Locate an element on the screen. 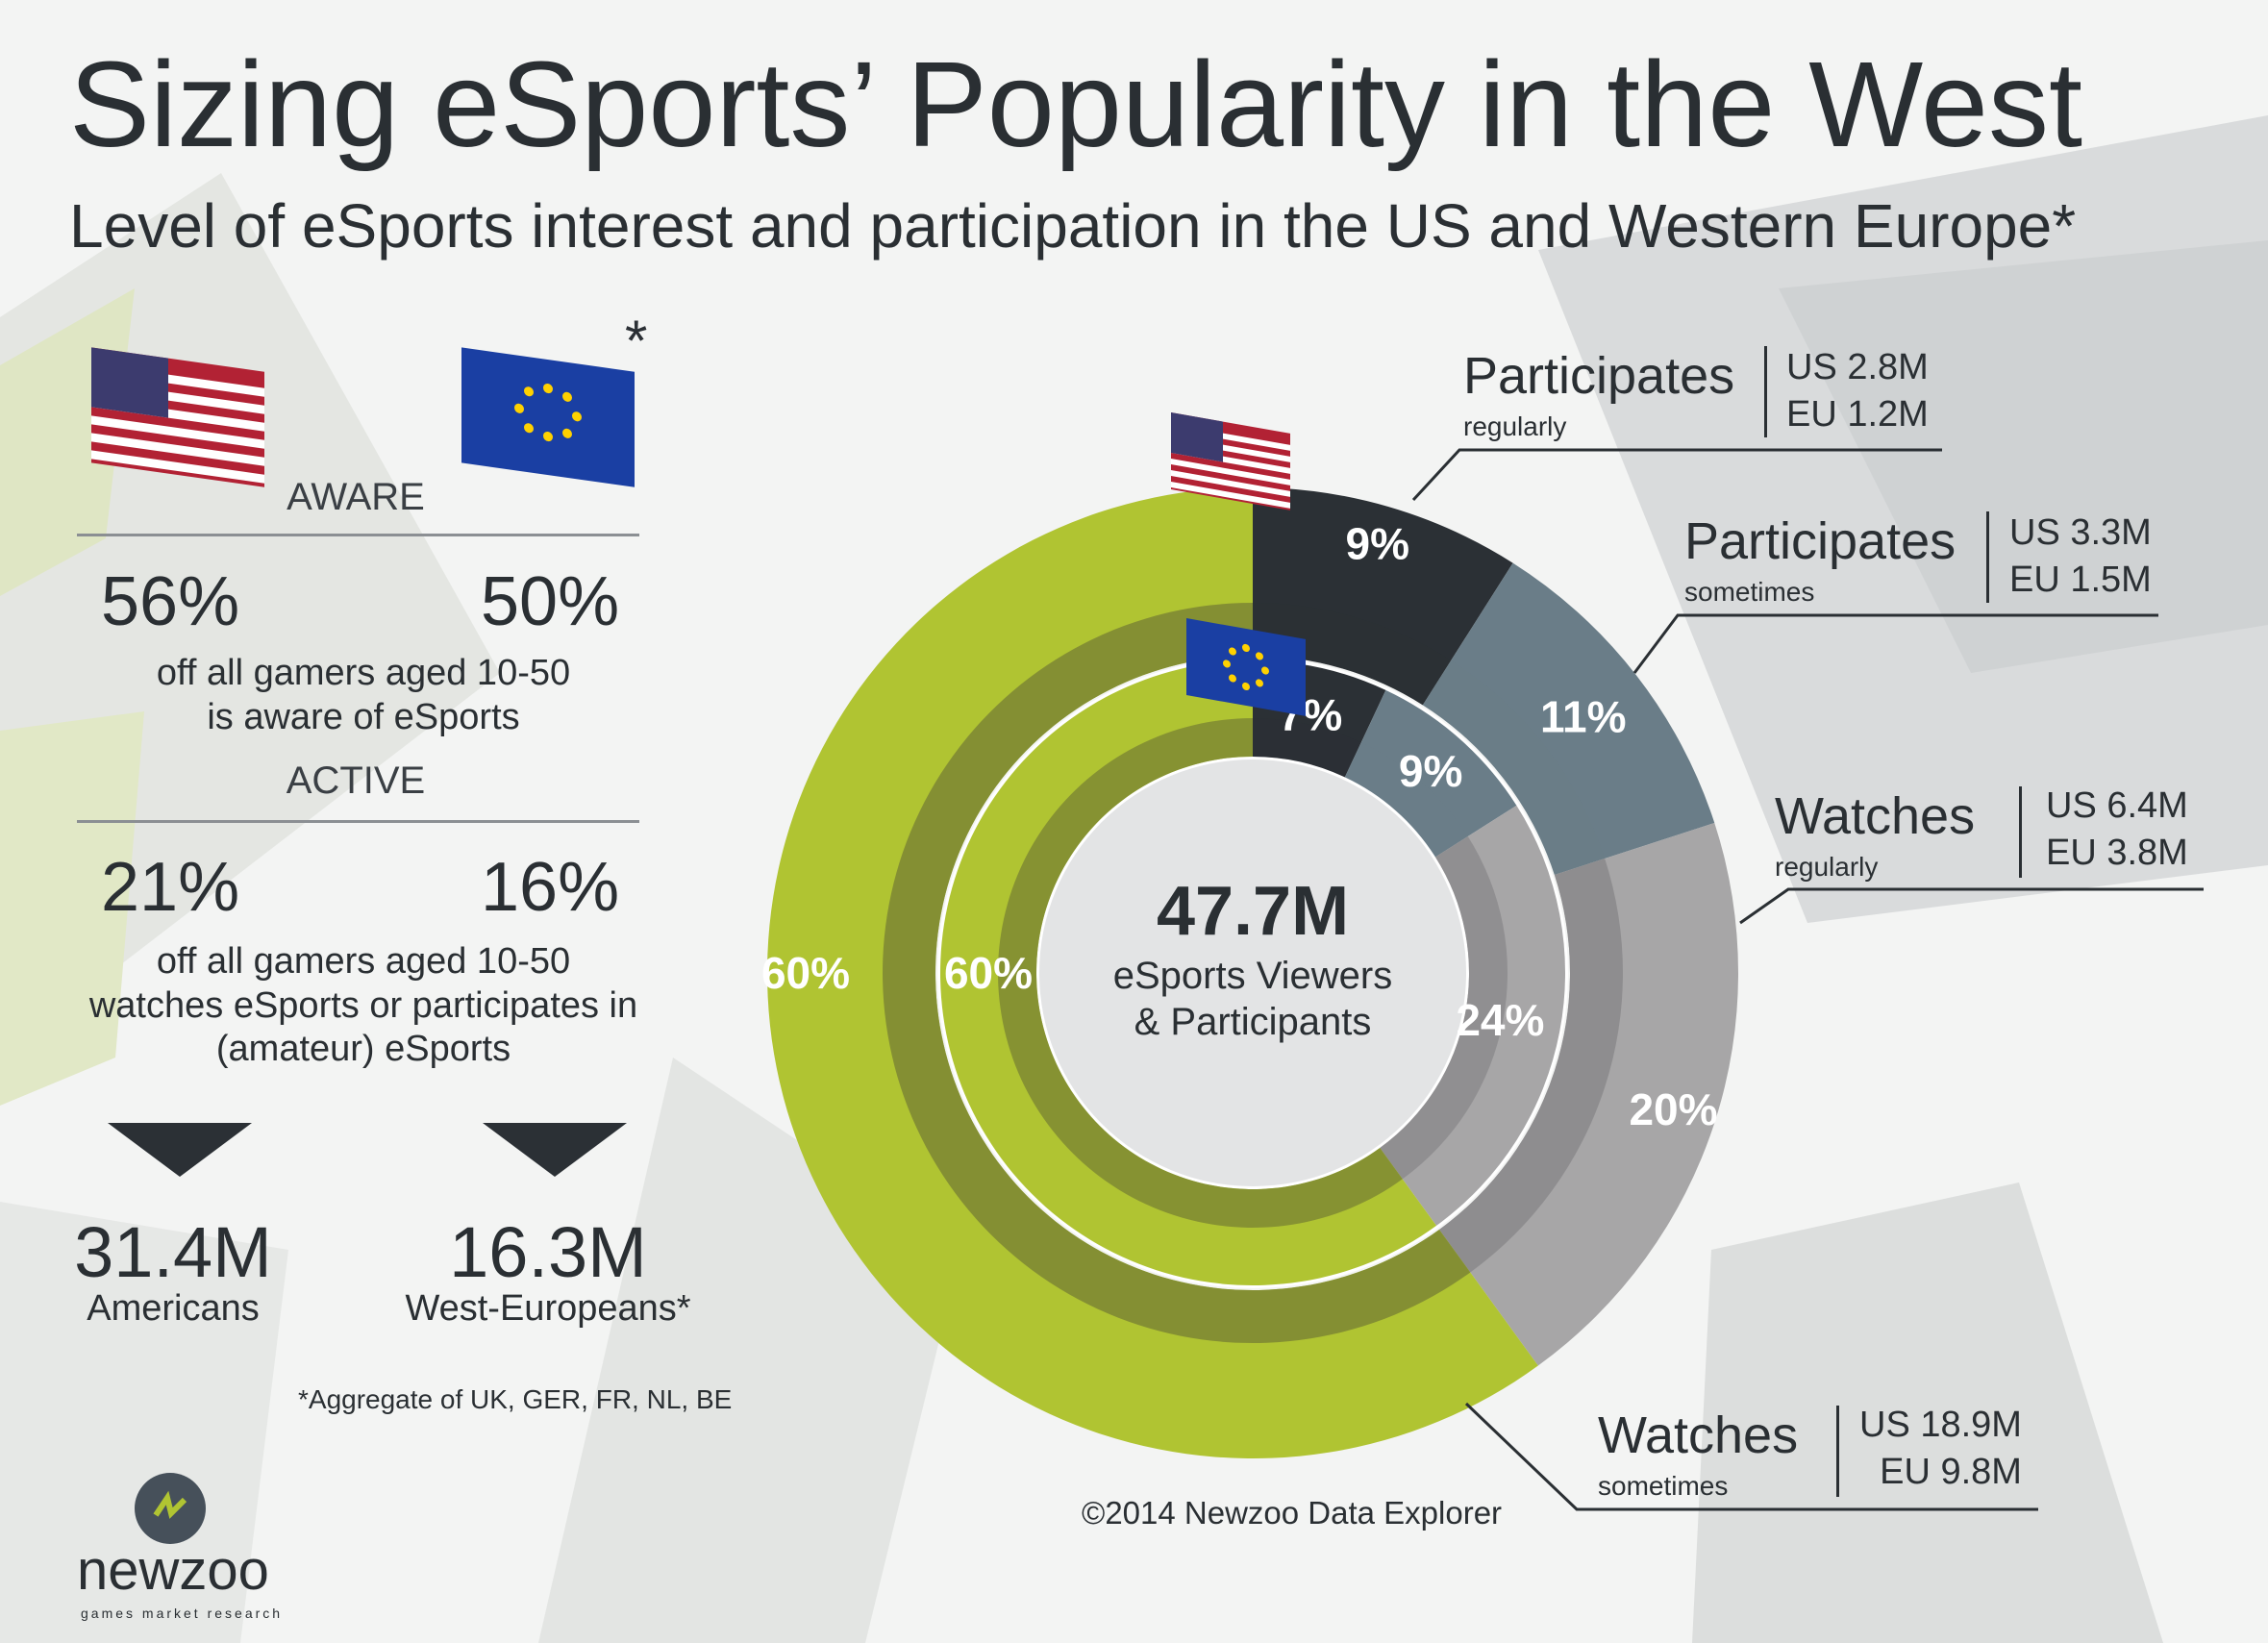 The width and height of the screenshot is (2268, 1643). us-label-watches-regularly: 20% is located at coordinates (1673, 1109).